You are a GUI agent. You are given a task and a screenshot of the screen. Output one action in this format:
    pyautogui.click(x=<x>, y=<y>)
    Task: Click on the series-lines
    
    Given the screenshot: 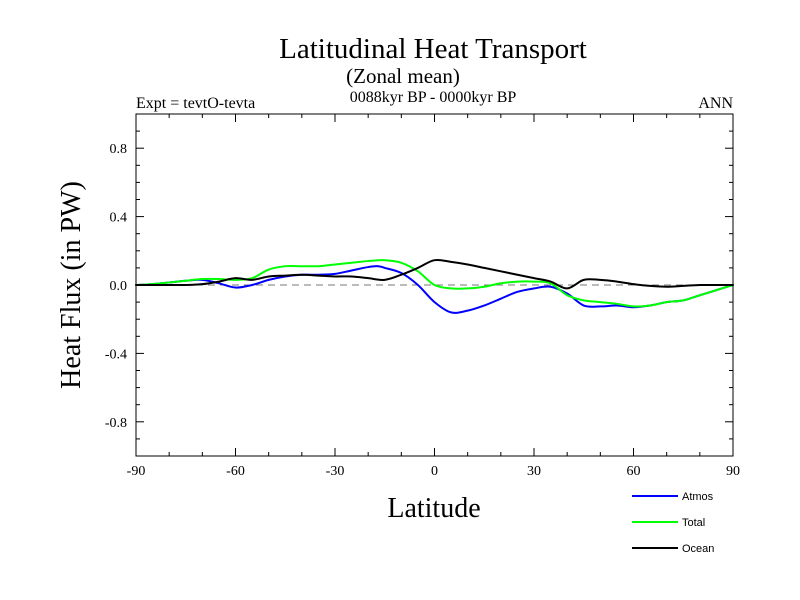 What is the action you would take?
    pyautogui.click(x=434, y=286)
    